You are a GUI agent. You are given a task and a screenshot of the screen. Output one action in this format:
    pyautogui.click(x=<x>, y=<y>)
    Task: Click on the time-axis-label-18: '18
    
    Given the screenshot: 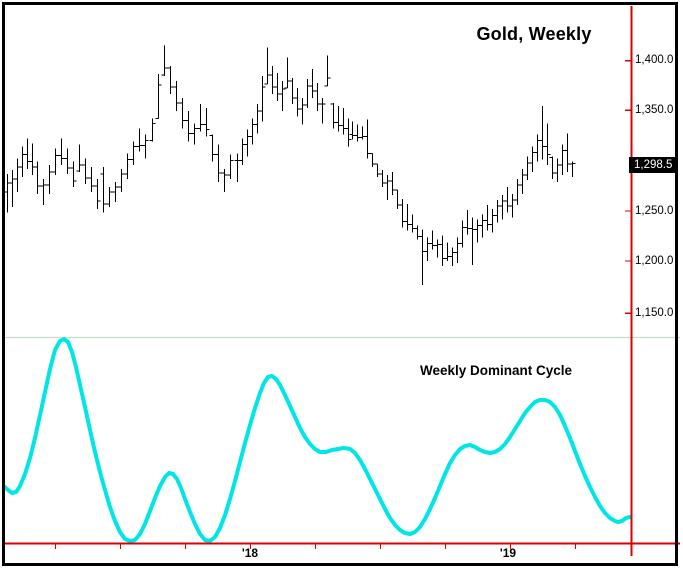 What is the action you would take?
    pyautogui.click(x=250, y=553)
    